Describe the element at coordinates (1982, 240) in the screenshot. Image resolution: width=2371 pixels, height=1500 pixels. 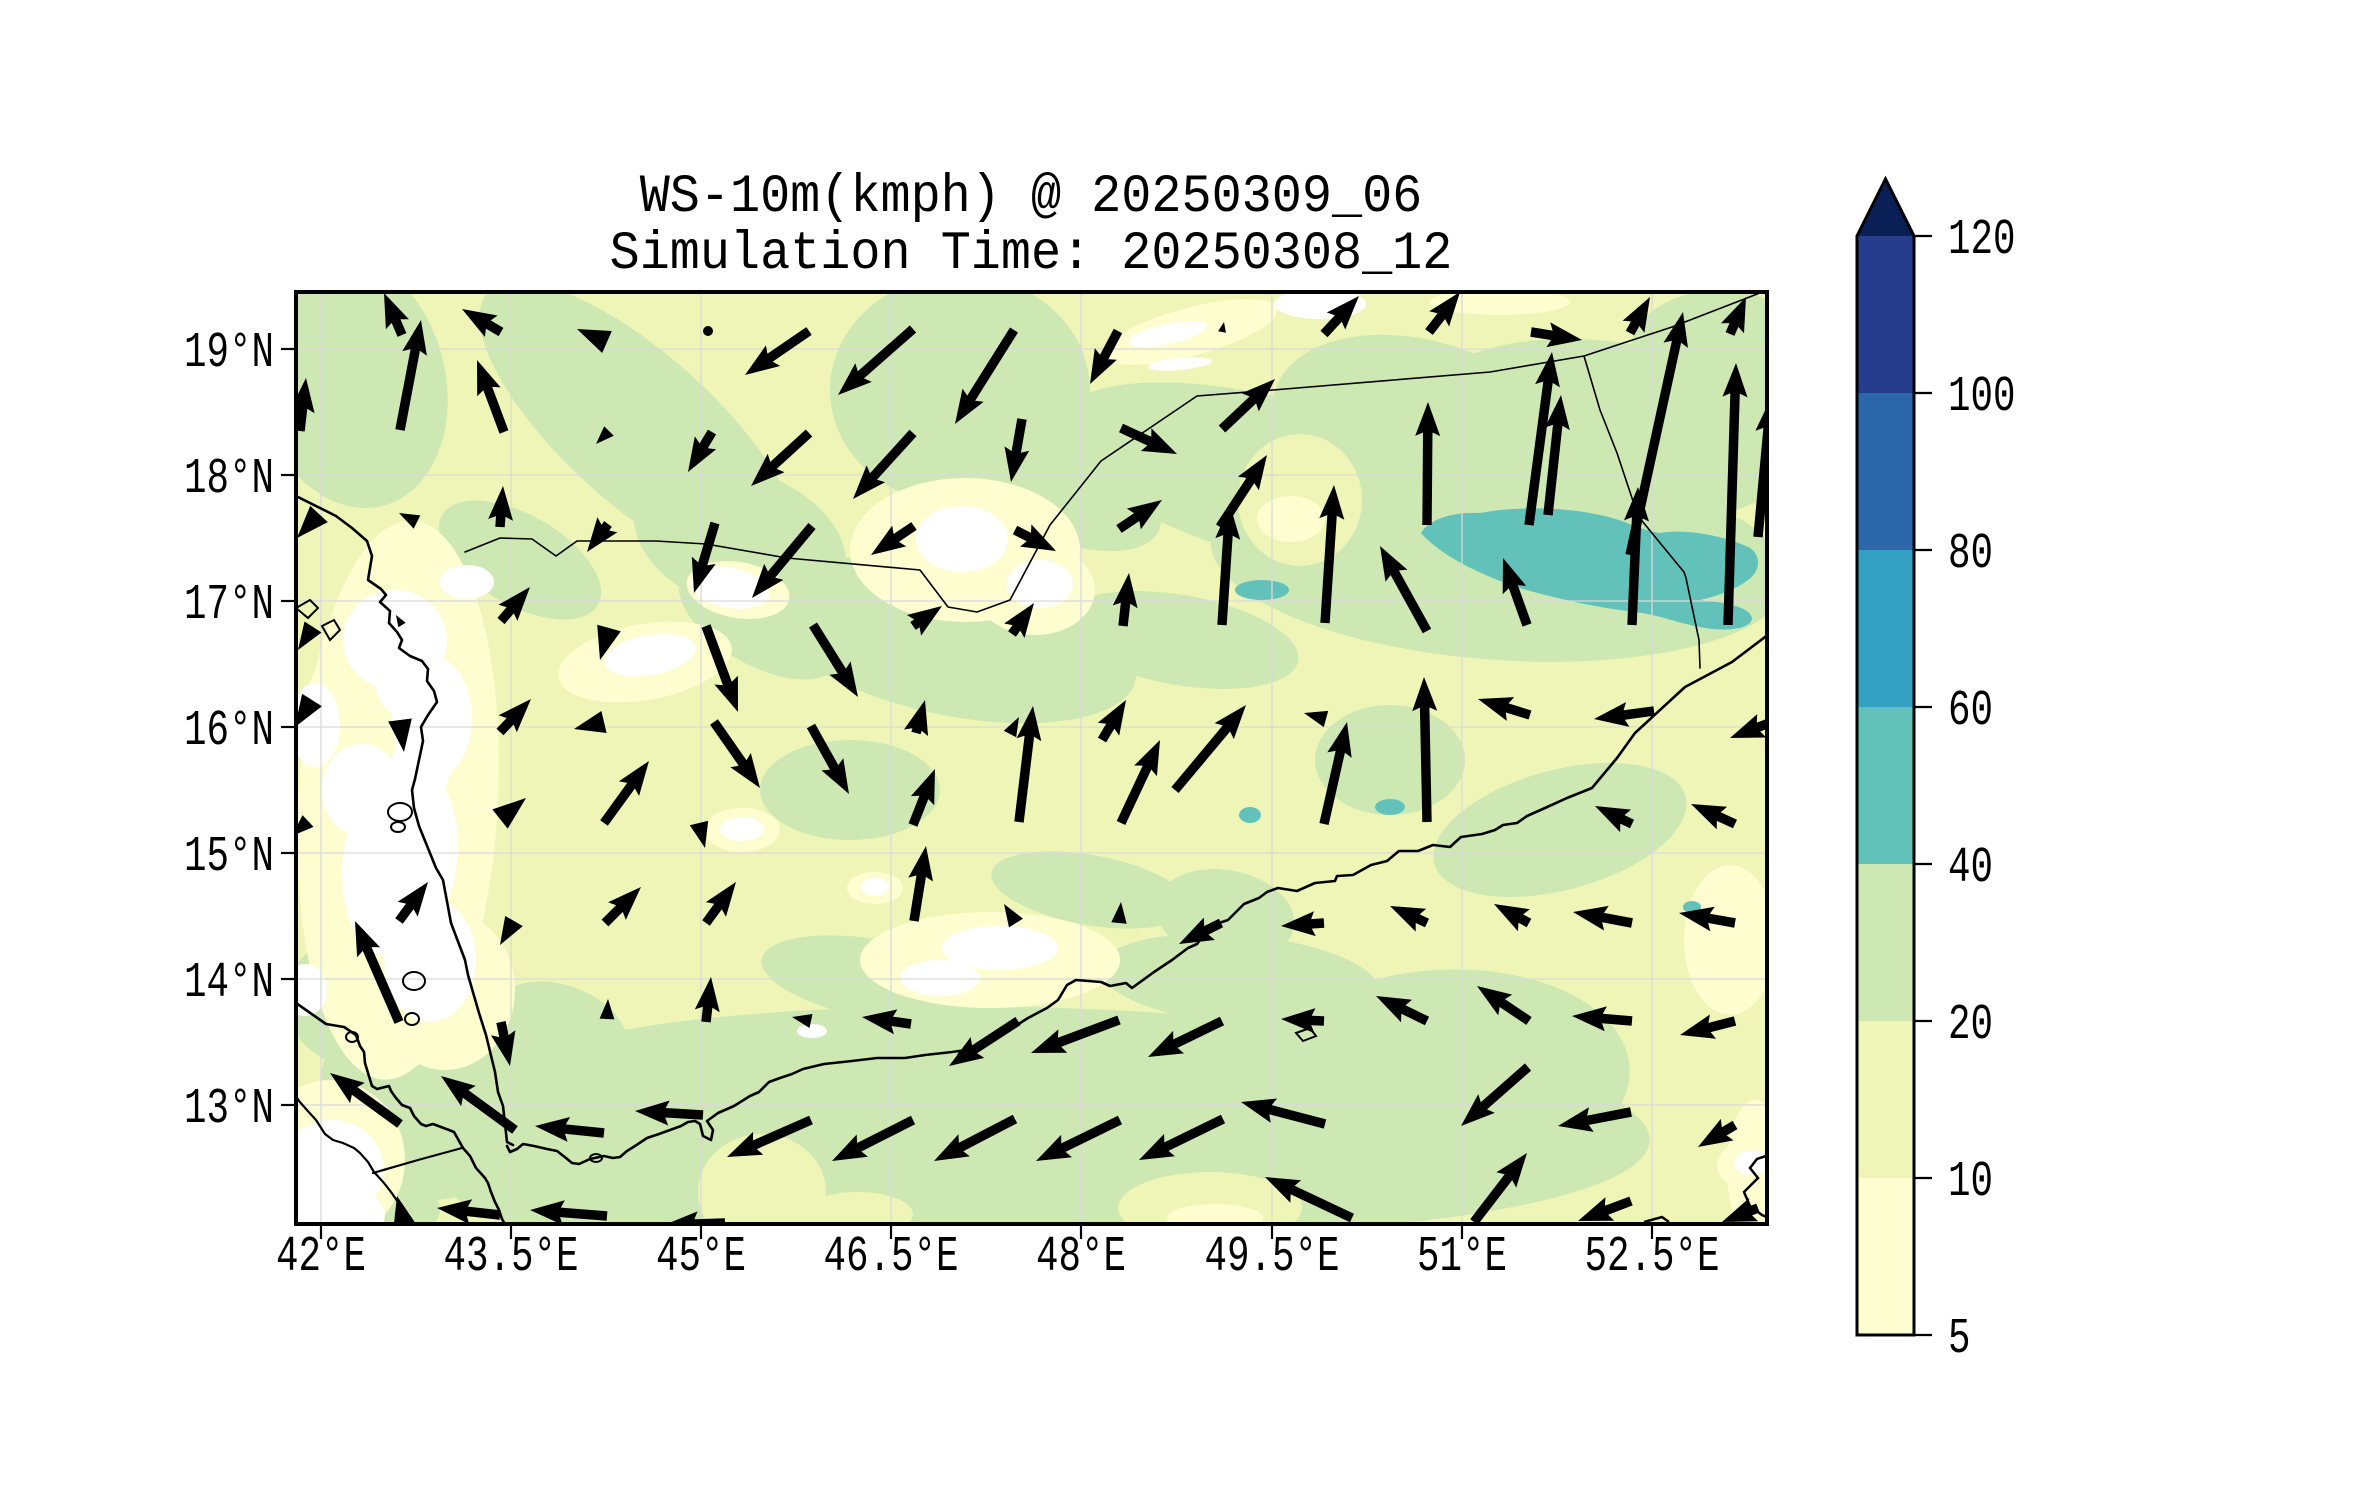
I see `svg-text: 120` at that location.